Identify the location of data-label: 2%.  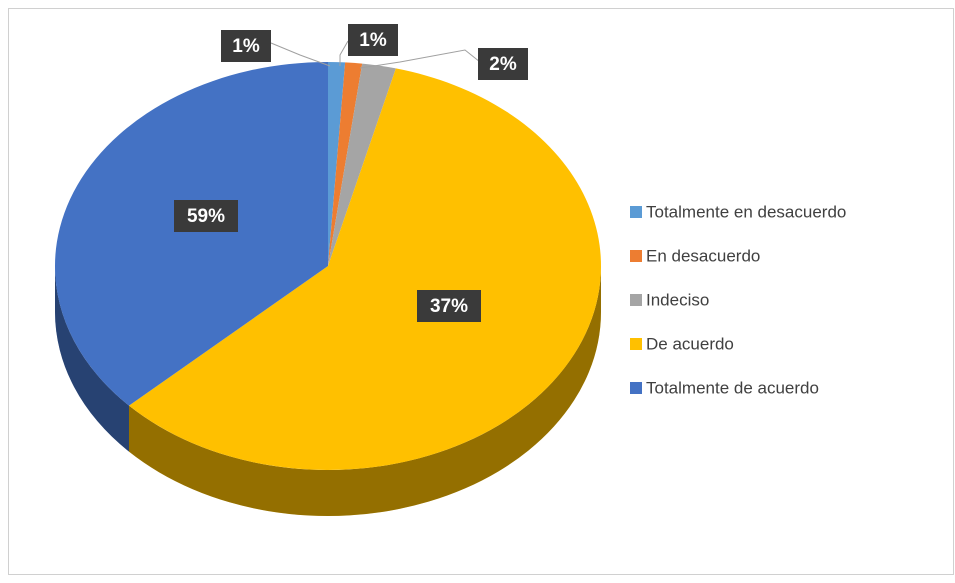
(503, 64).